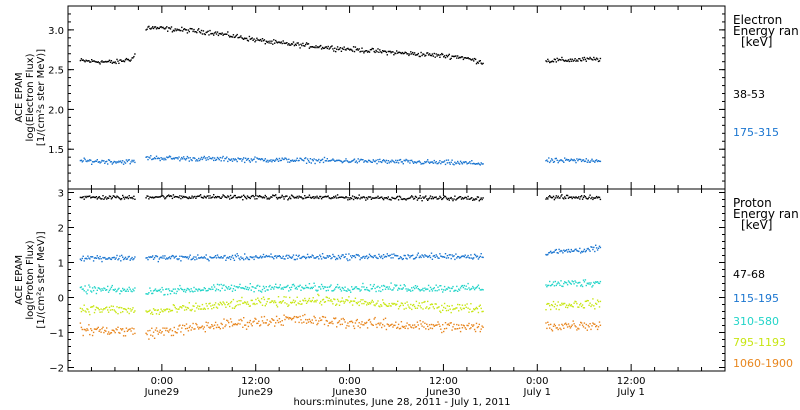 The height and width of the screenshot is (410, 800). What do you see at coordinates (56, 110) in the screenshot?
I see `y-tick-label: 2.0` at bounding box center [56, 110].